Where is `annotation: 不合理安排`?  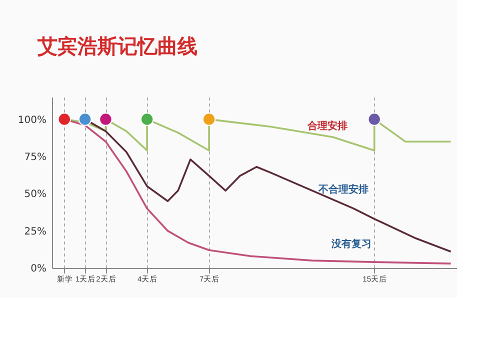
annotation: 不合理安排 is located at coordinates (343, 189).